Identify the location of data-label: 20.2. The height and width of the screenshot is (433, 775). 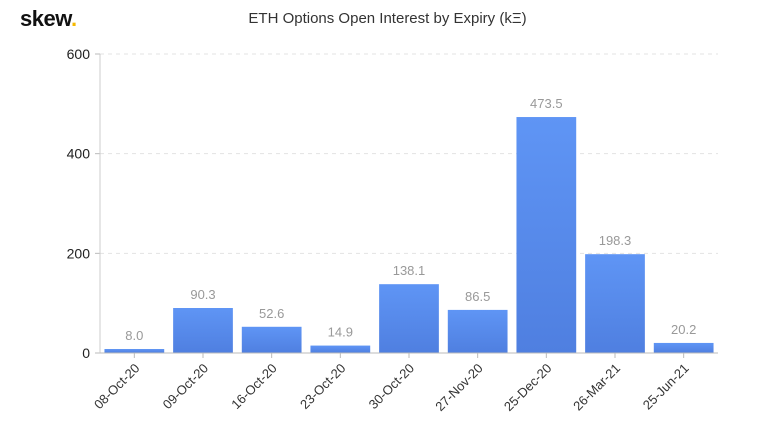
(683, 329).